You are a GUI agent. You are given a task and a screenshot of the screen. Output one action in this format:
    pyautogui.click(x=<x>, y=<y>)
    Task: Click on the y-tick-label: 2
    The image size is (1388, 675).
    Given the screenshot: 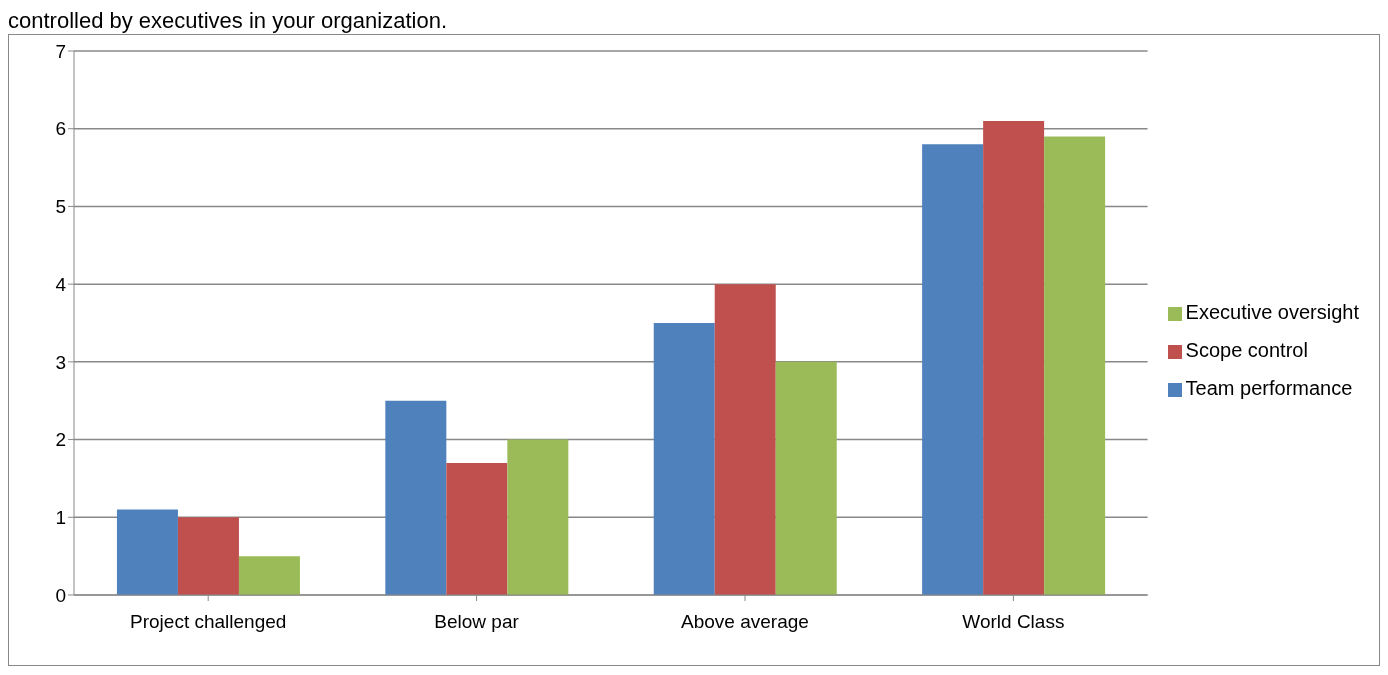 What is the action you would take?
    pyautogui.click(x=60, y=440)
    